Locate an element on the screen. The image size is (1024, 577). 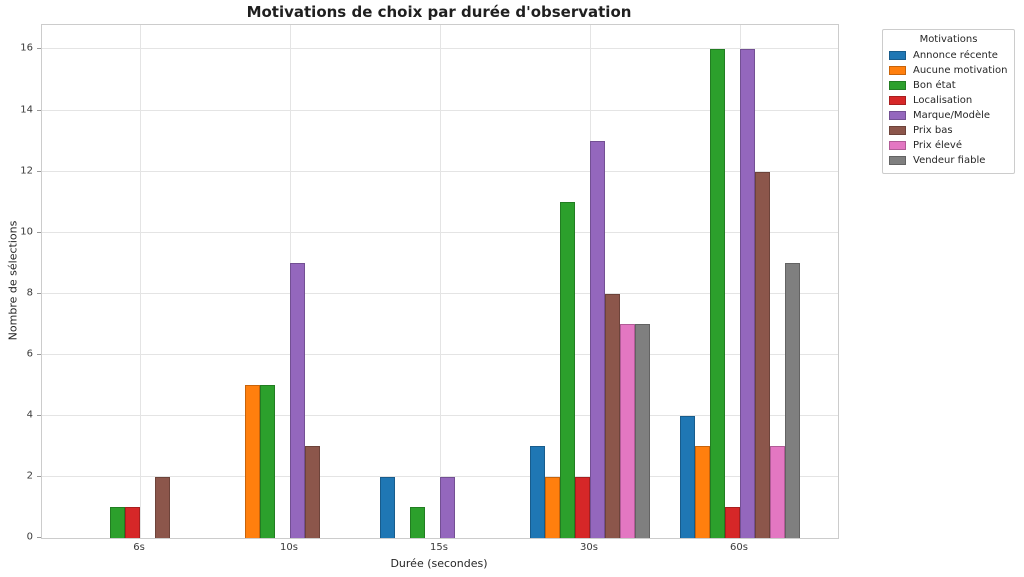
legend-entry: Annonce récente is located at coordinates (948, 55).